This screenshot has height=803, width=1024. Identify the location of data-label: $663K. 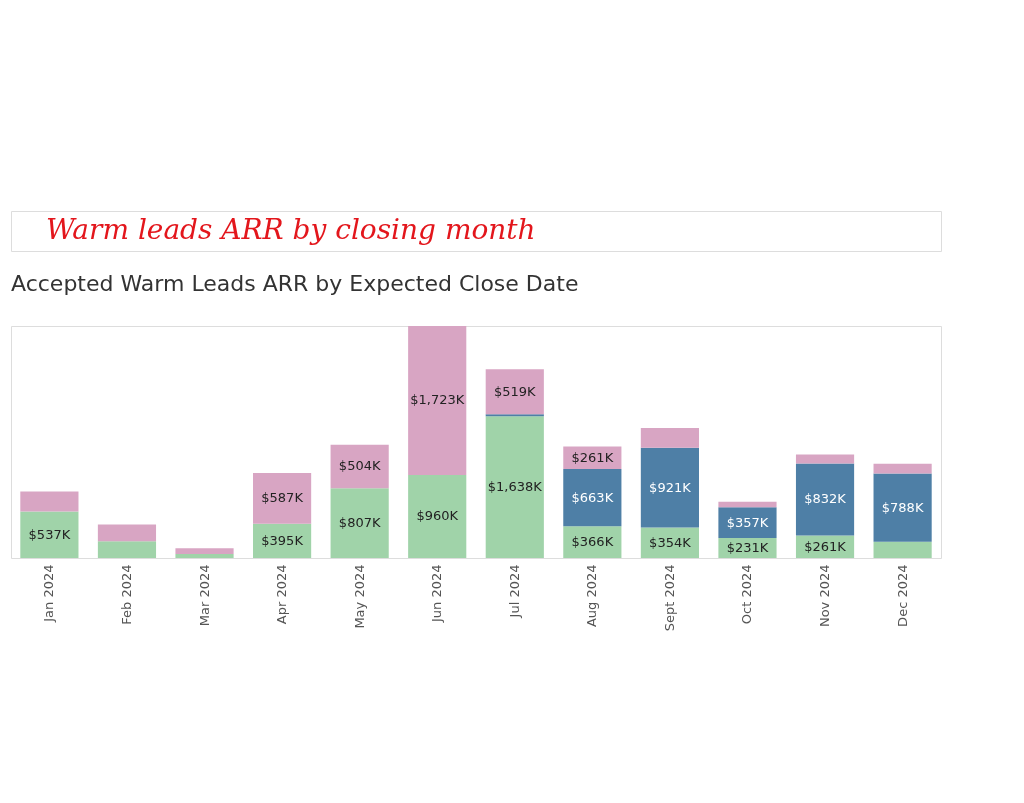
(592, 497).